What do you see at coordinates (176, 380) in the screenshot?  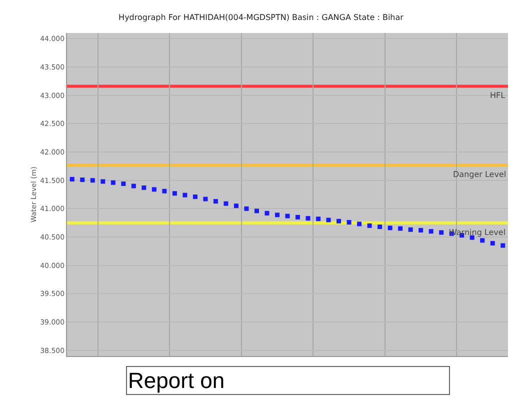 I see `text: Report on` at bounding box center [176, 380].